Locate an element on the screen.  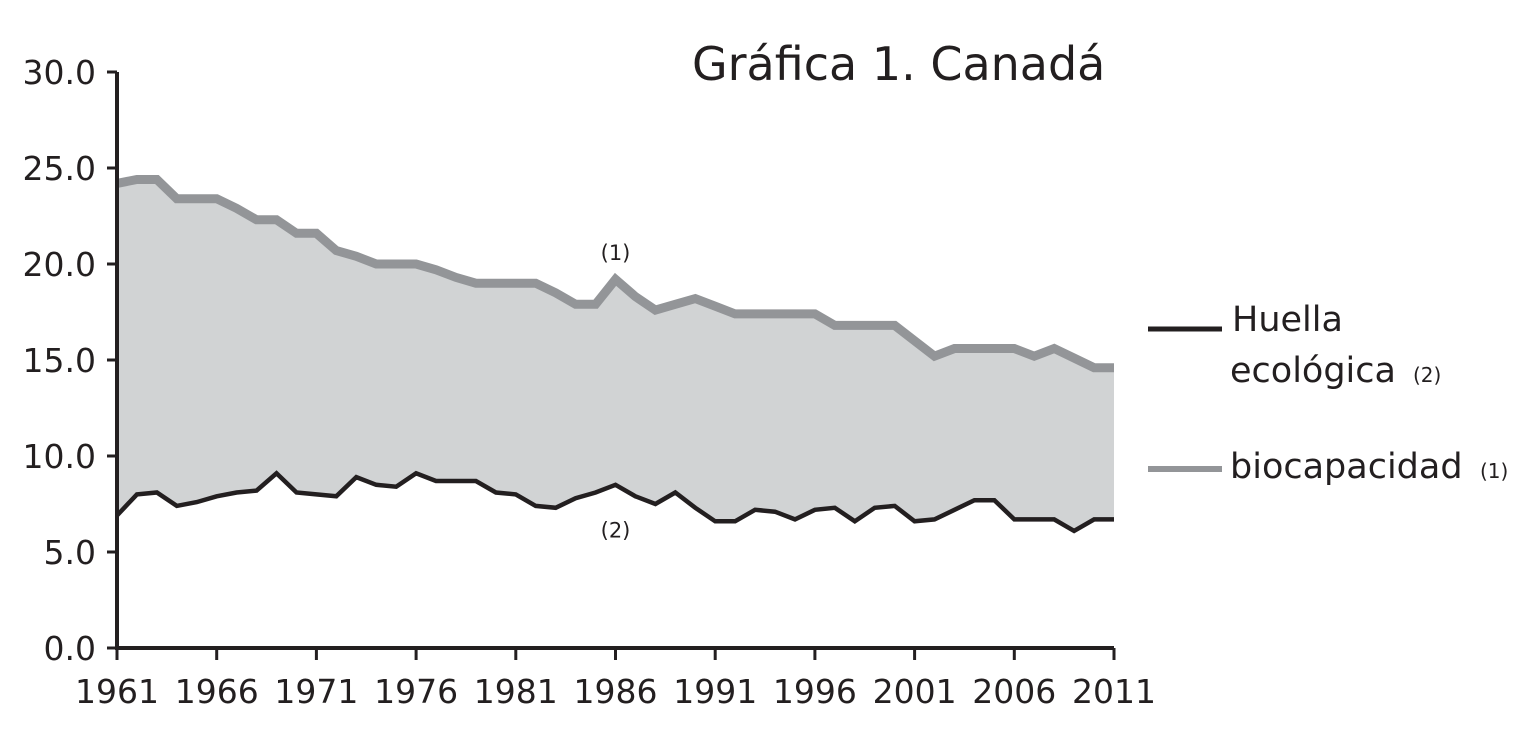
legend-label-huella-line2: ecológica is located at coordinates (1313, 371).